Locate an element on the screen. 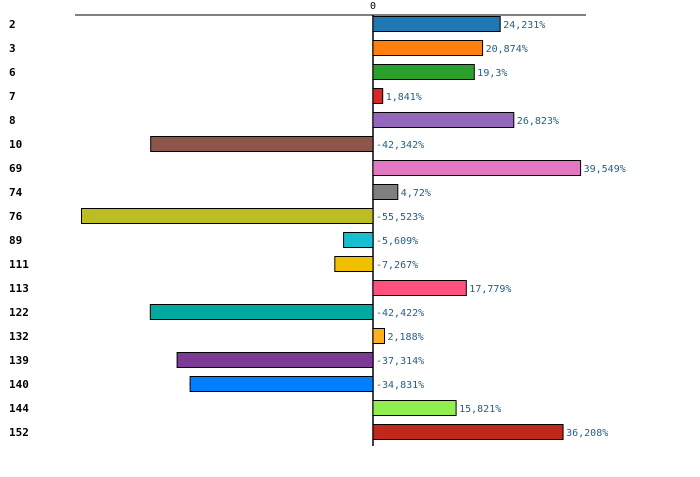 The height and width of the screenshot is (477, 700). category-label: 74 is located at coordinates (16, 192).